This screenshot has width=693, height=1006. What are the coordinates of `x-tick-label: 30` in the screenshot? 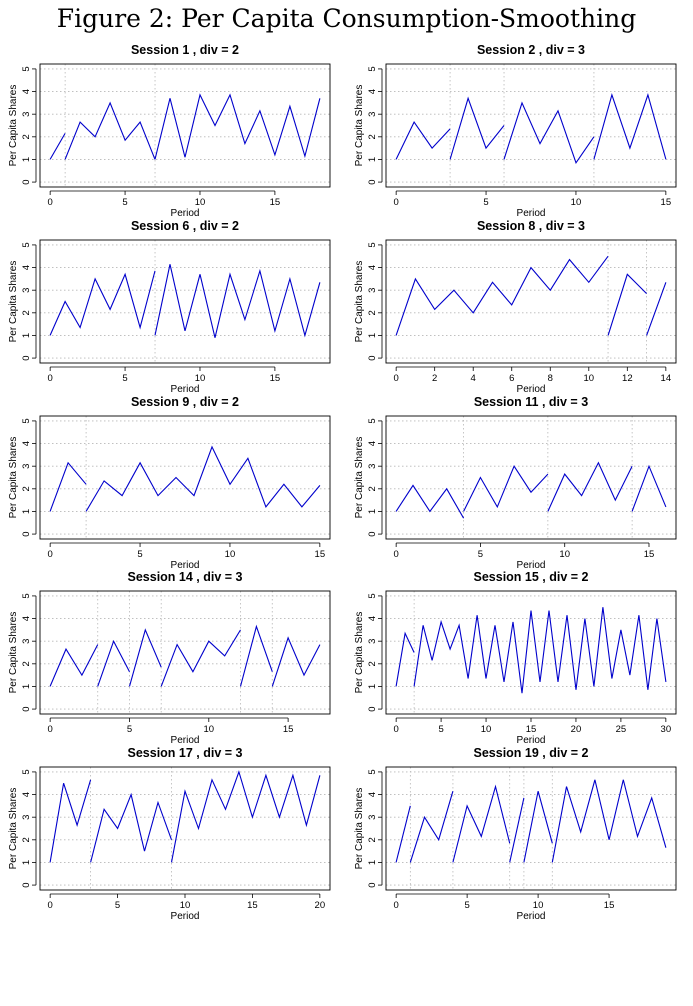 It's located at (666, 729).